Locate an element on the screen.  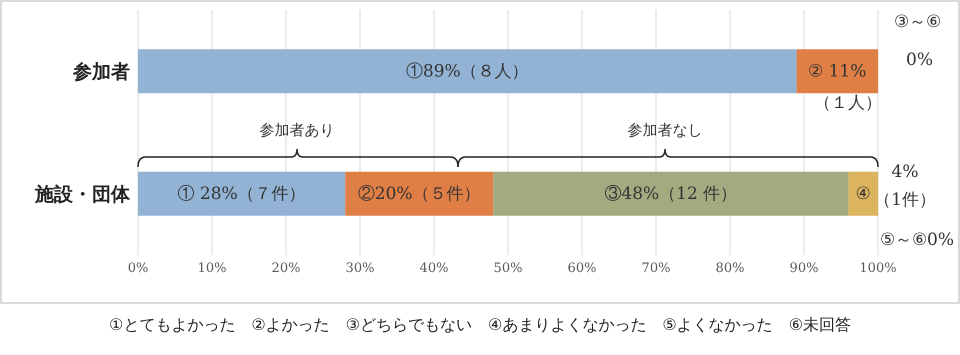
y-tick-label: 施設・団体 is located at coordinates (82, 194).